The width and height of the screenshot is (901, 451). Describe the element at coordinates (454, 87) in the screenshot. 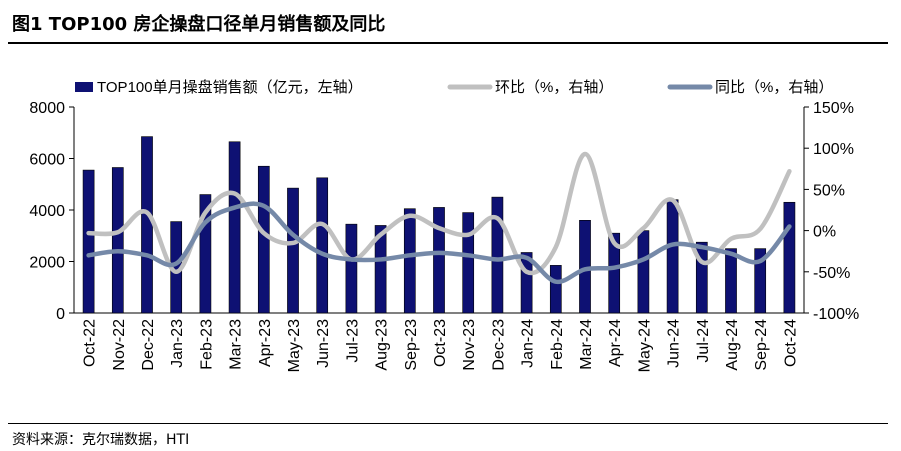

I see `chart-legend: TOP100单月操盘销售额（亿元，左轴） 环比（%，右轴） 同比（%，右轴）` at that location.